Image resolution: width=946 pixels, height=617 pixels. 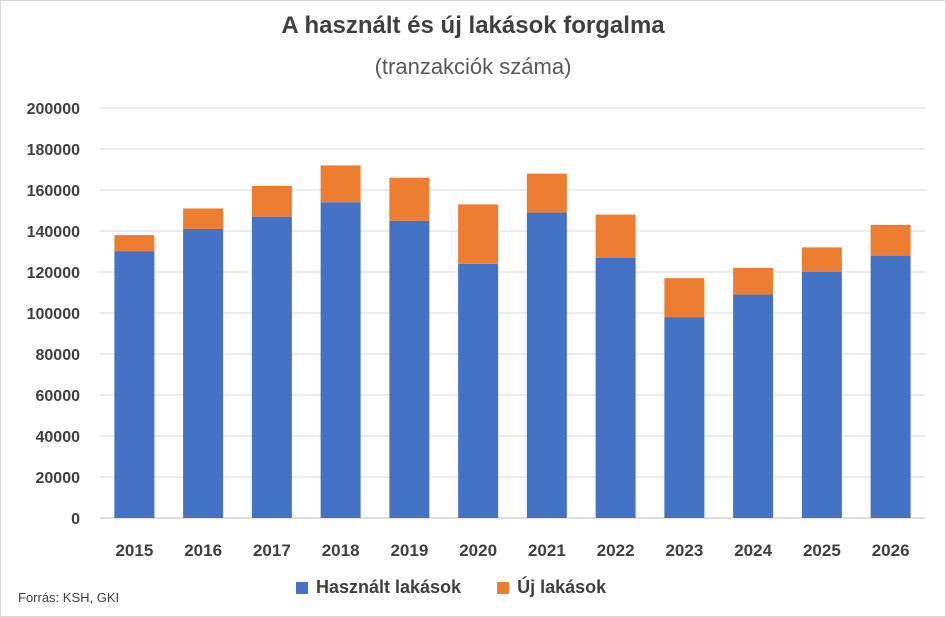 What do you see at coordinates (822, 550) in the screenshot?
I see `x-tick-label: 2025` at bounding box center [822, 550].